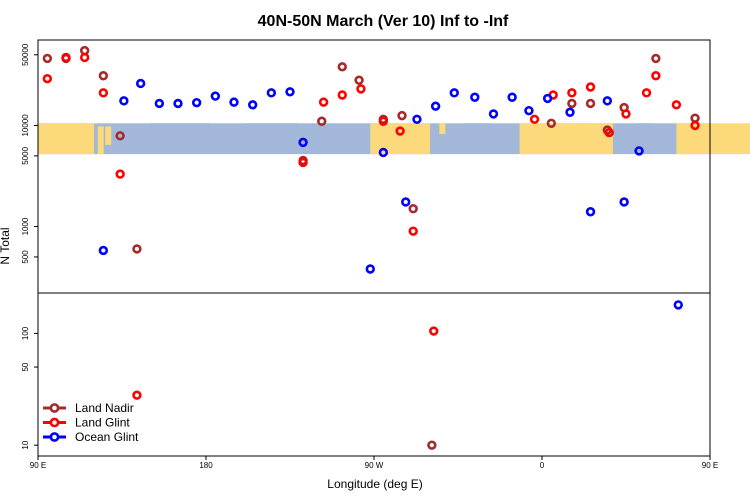 Image resolution: width=750 pixels, height=500 pixels. What do you see at coordinates (38, 465) in the screenshot?
I see `x-tick-label: 90 E` at bounding box center [38, 465].